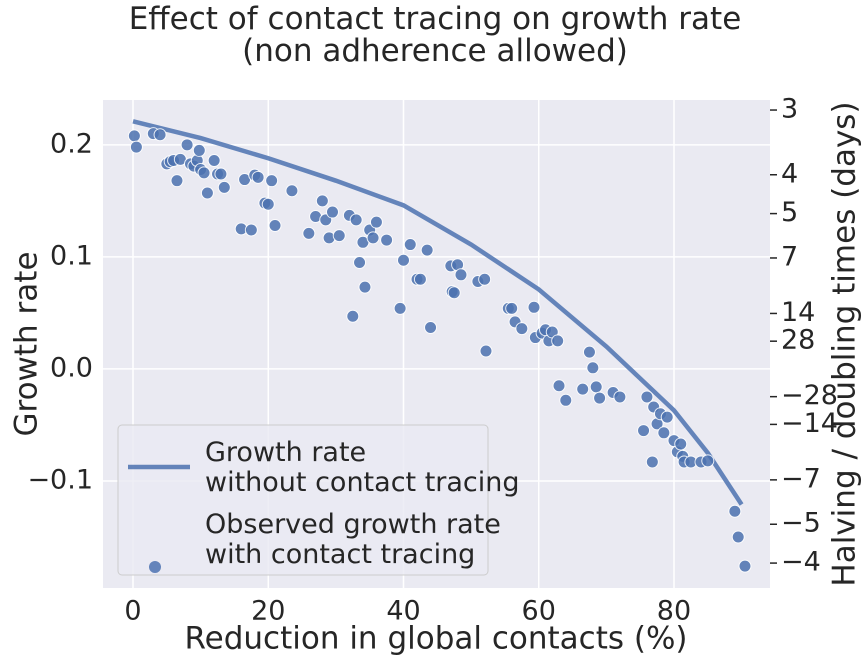  I want to click on y-tick-label: 0.2, so click(71, 143).